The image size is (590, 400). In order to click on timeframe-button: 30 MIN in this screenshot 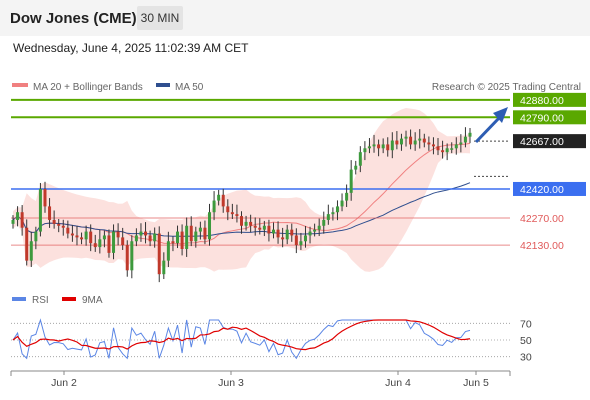, I will do `click(160, 18)`.